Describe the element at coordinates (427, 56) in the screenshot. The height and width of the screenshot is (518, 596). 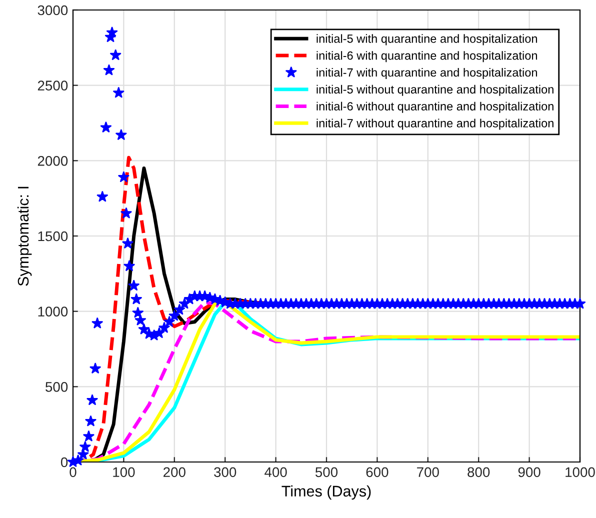
I see `legend-label: initial-6 with quarantine and hospitalization` at that location.